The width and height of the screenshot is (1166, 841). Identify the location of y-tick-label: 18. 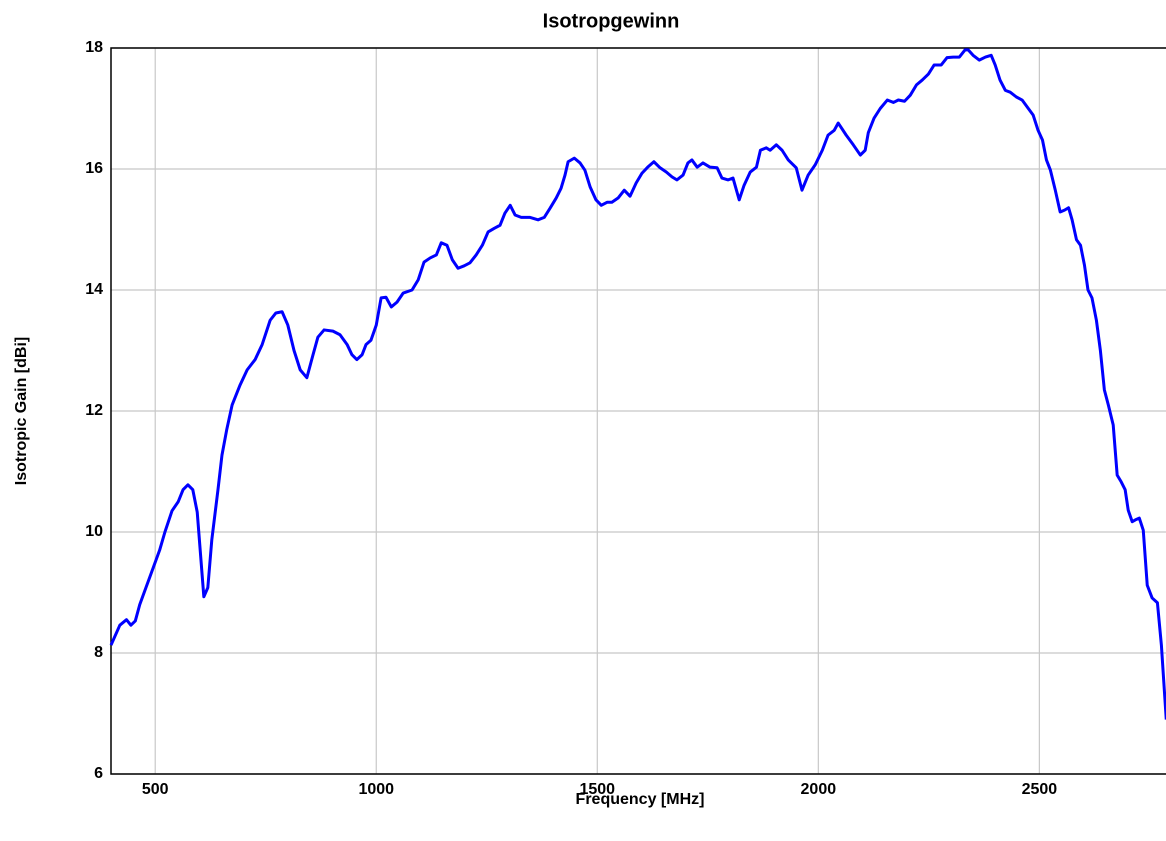
(94, 47).